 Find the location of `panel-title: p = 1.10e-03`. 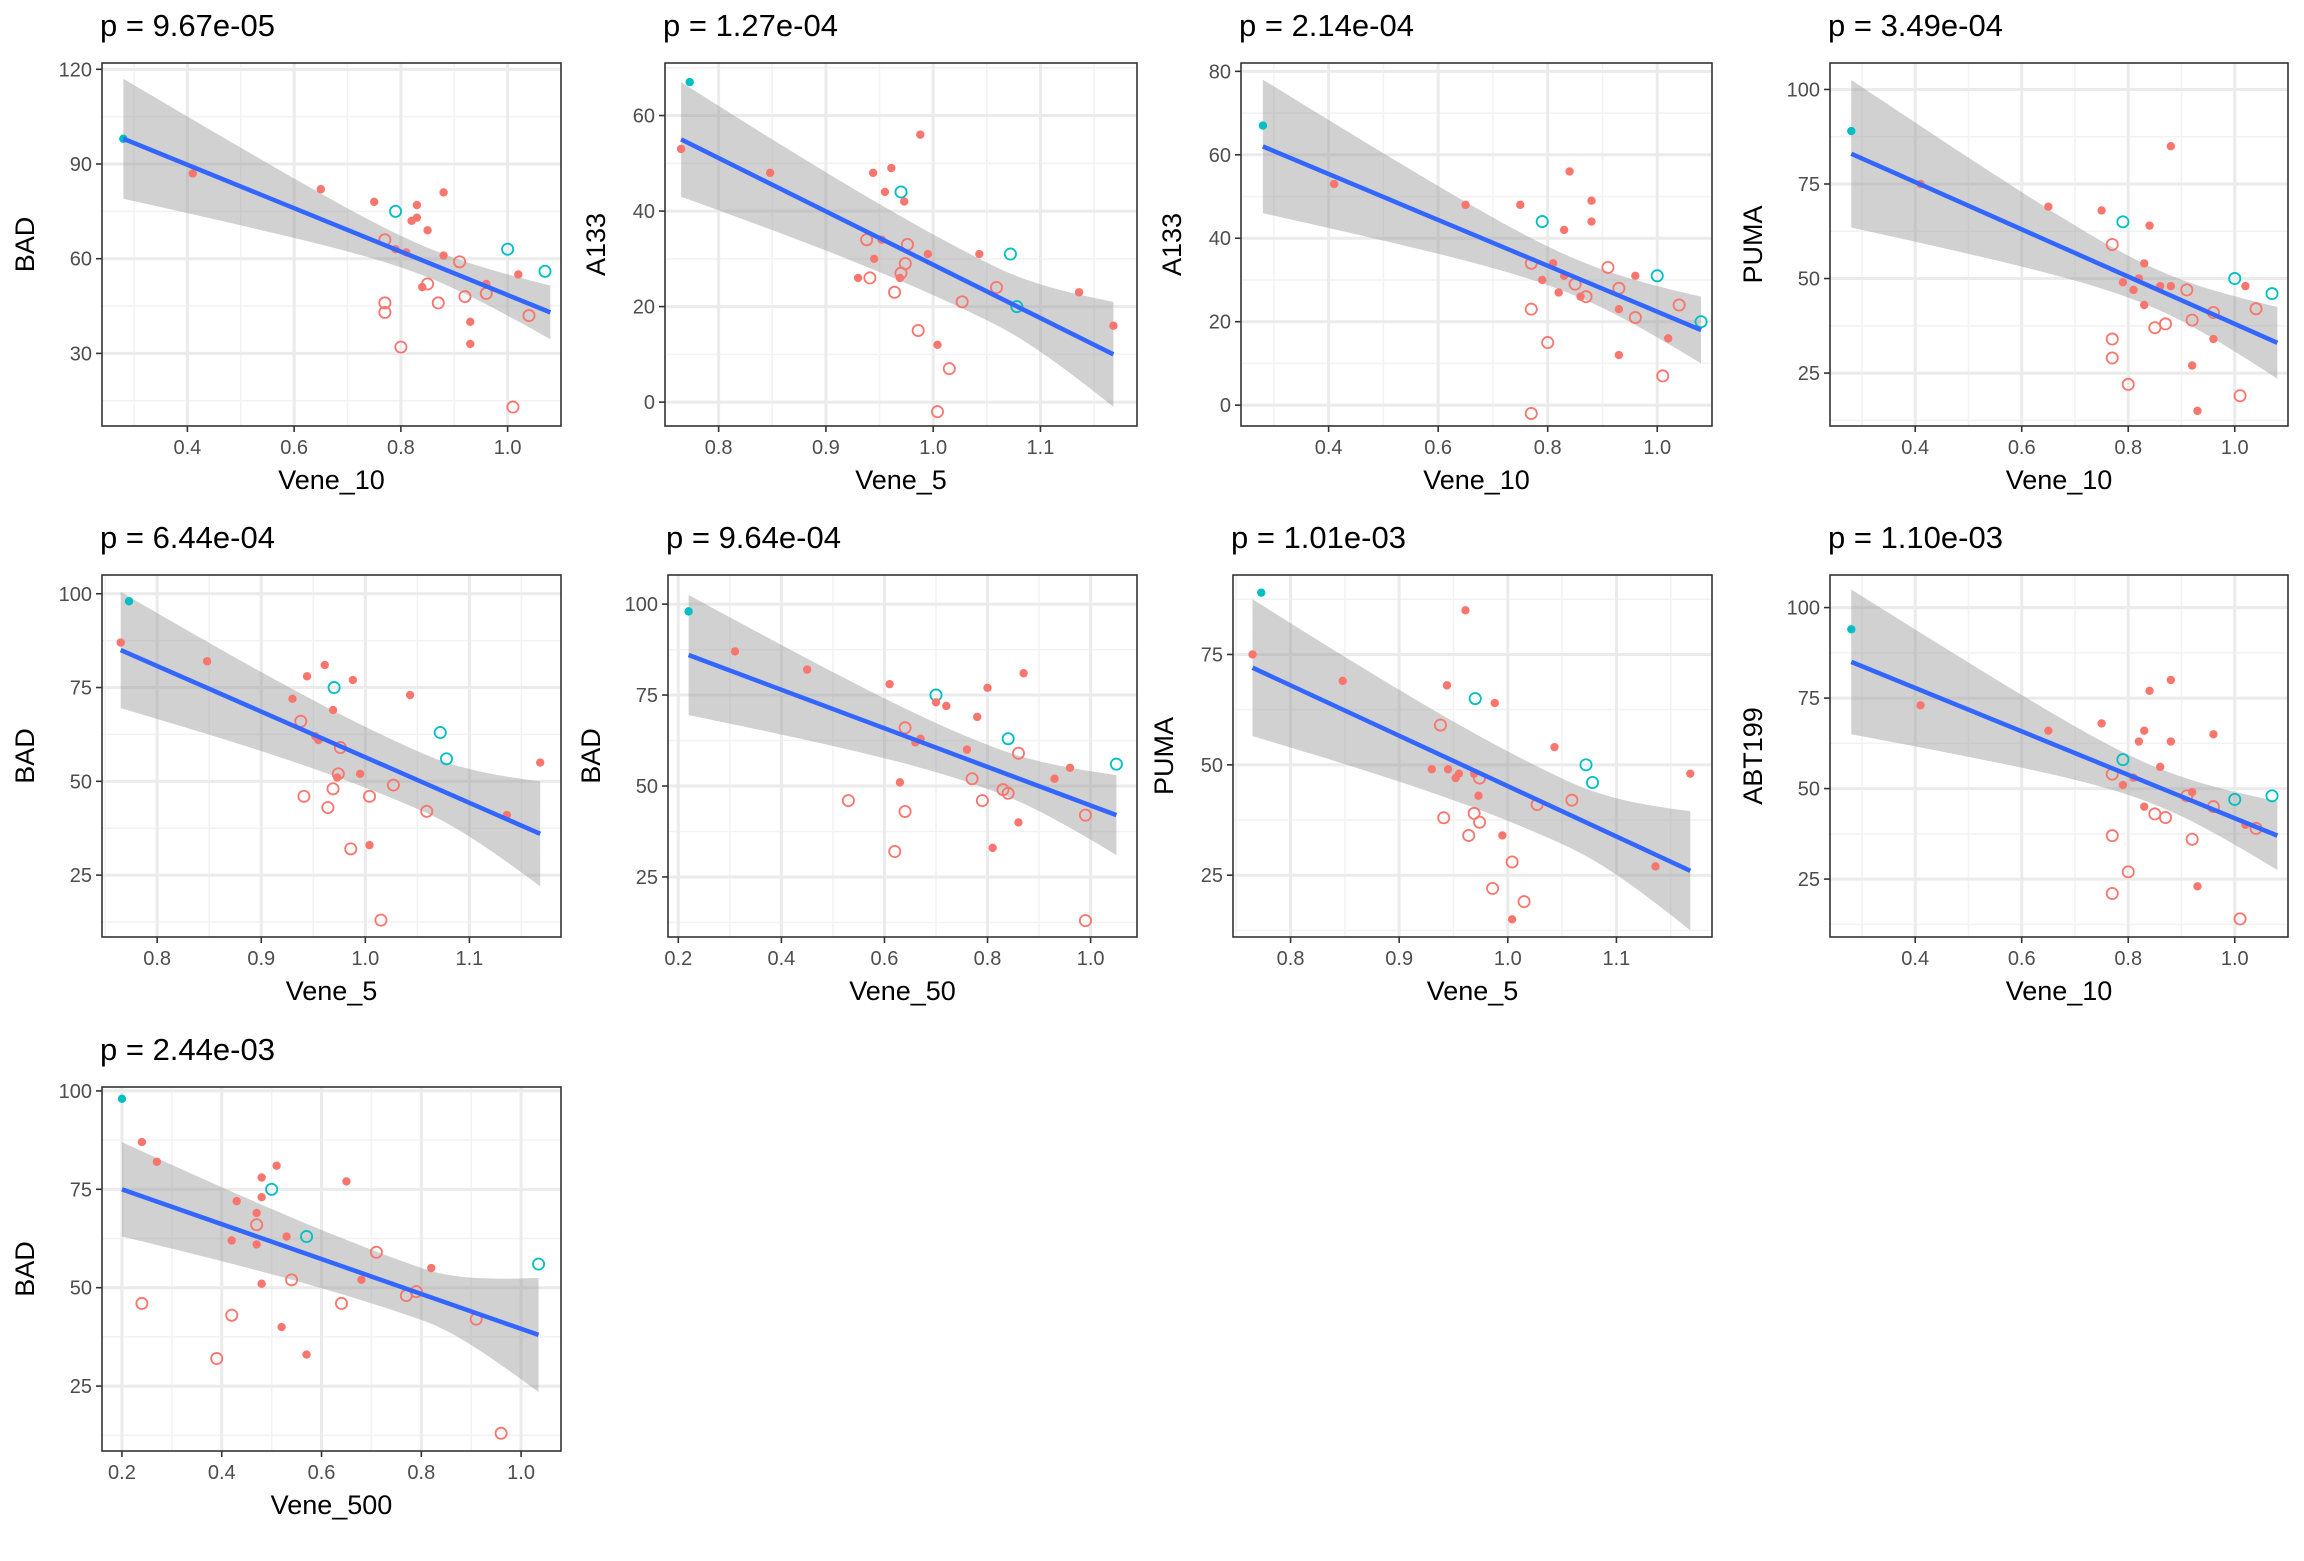

panel-title: p = 1.10e-03 is located at coordinates (1915, 537).